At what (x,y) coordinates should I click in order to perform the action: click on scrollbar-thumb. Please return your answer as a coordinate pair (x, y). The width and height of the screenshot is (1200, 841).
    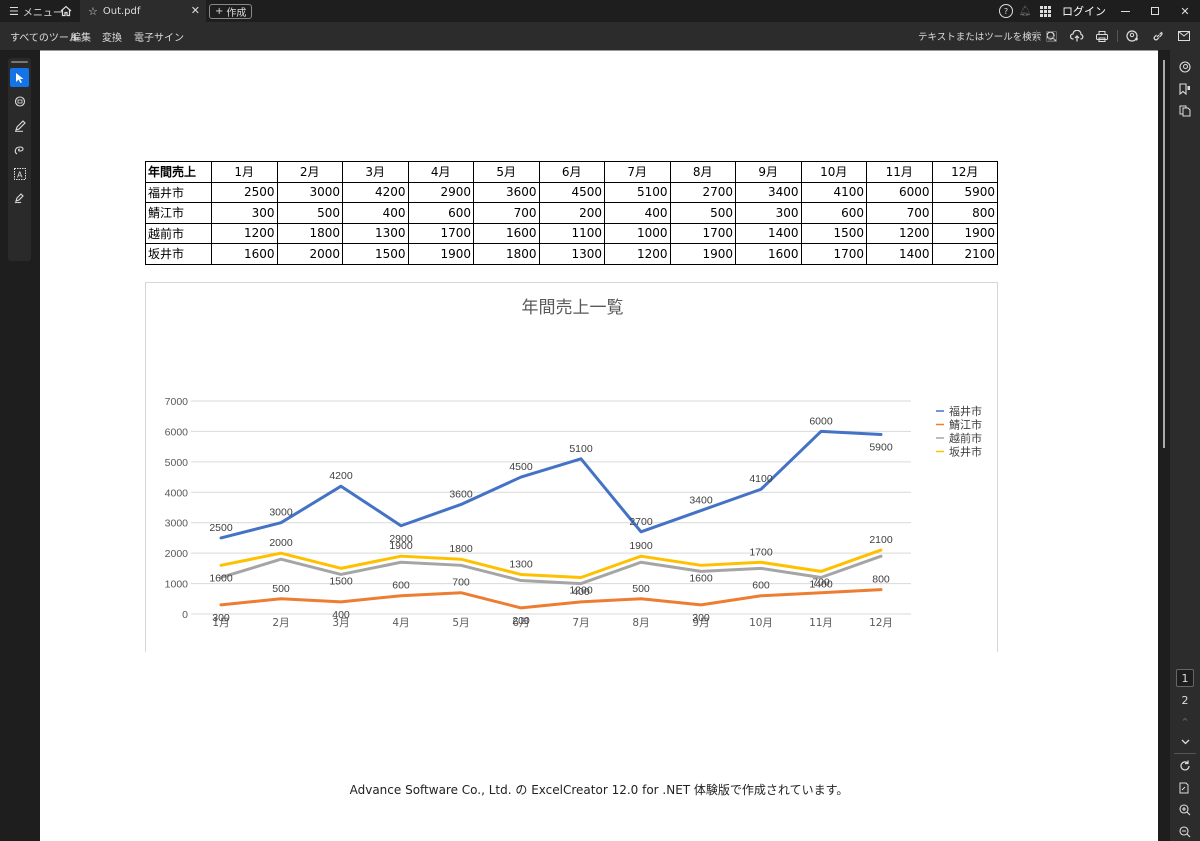
    Looking at the image, I should click on (1164, 254).